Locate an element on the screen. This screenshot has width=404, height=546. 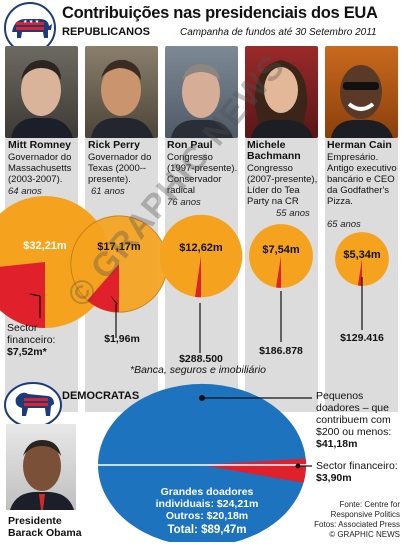
footnote: *Banca, seguros e imobiliário is located at coordinates (198, 370).